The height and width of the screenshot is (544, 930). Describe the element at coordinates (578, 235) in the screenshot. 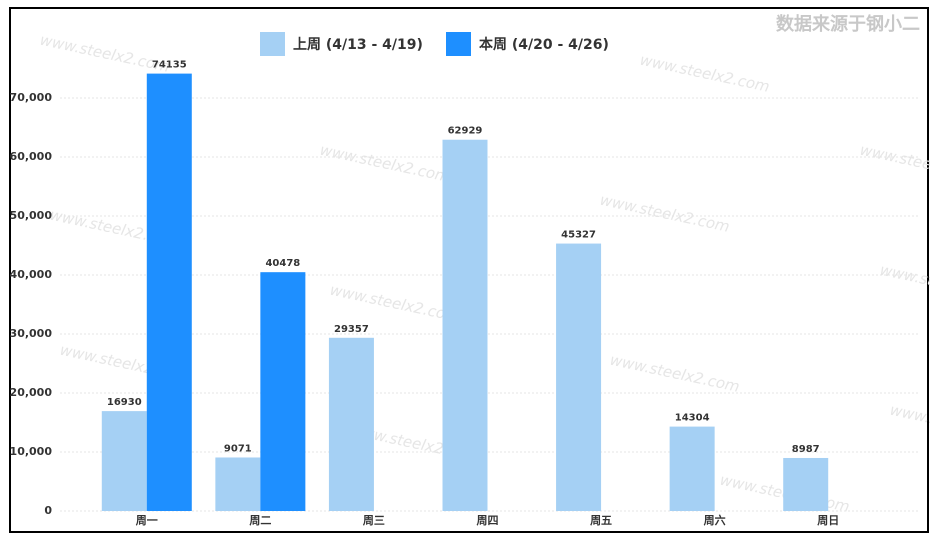

I see `data-label: 45327` at that location.